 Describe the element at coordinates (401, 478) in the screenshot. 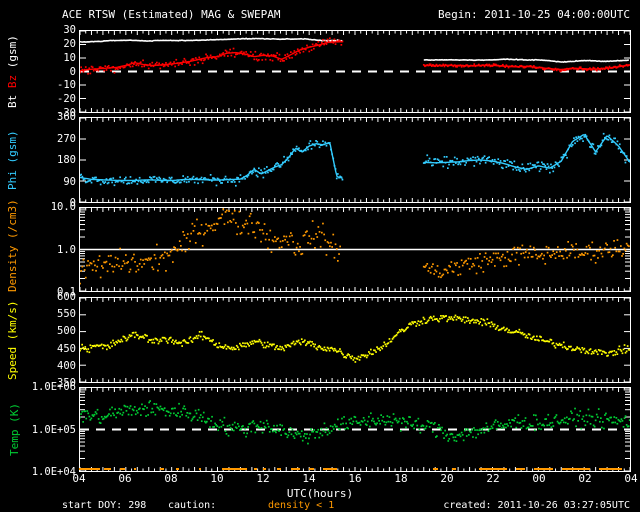

I see `x-tick-label: 18` at that location.